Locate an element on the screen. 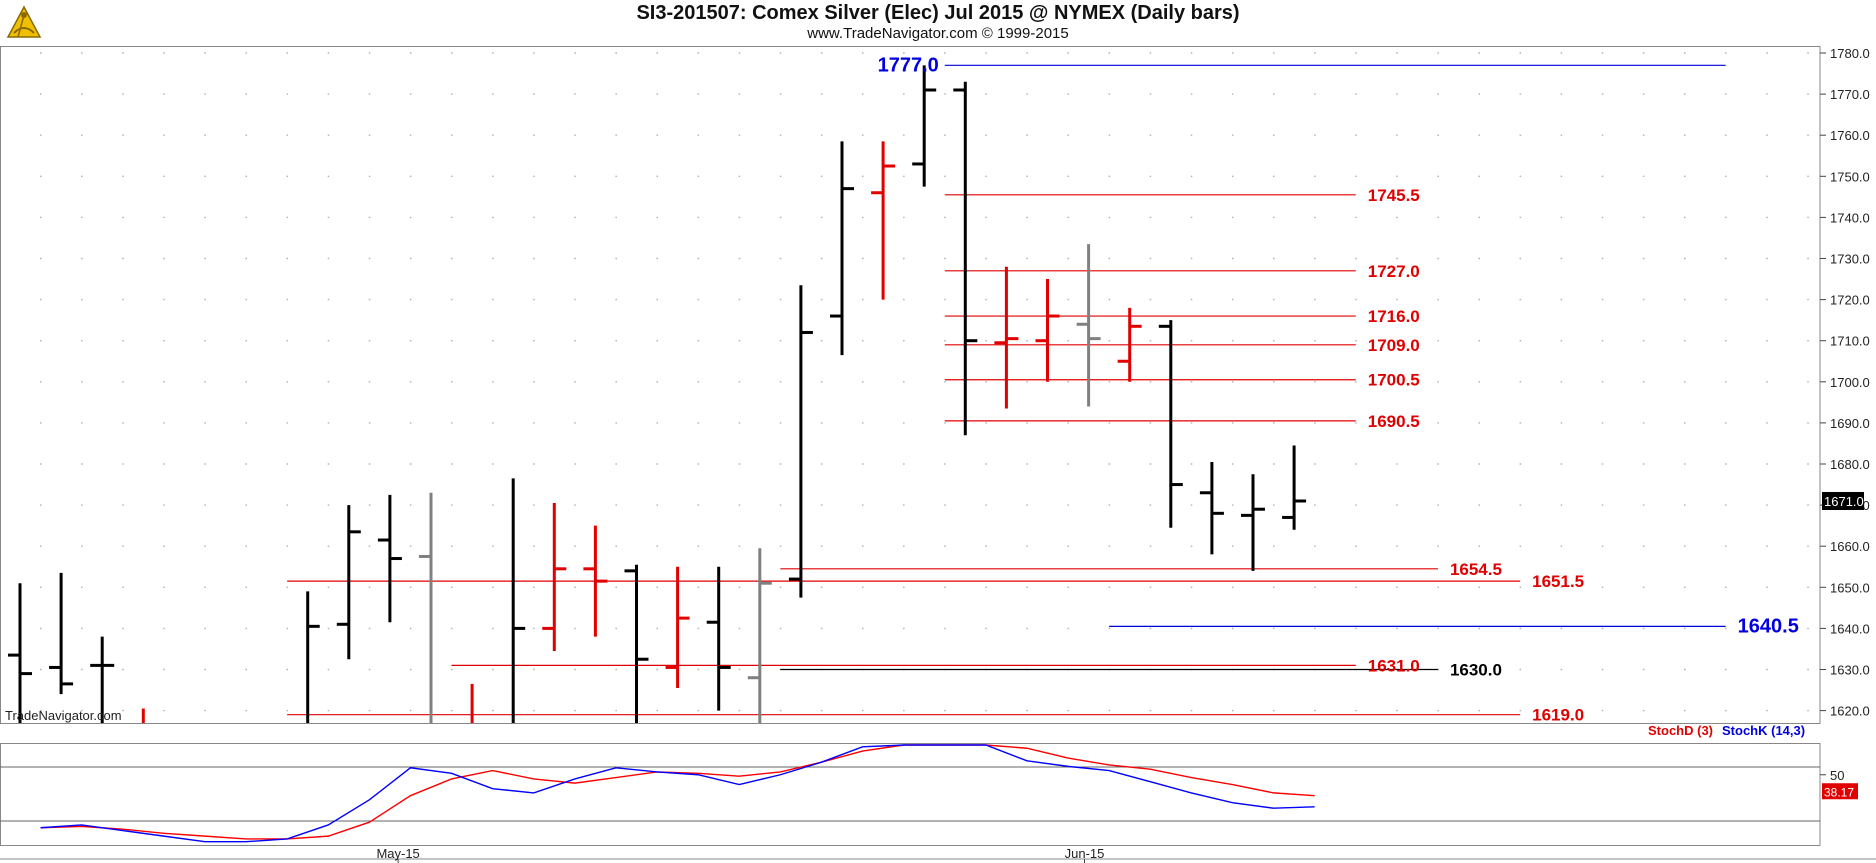  y-tick-label: 1690.0 is located at coordinates (1850, 423).